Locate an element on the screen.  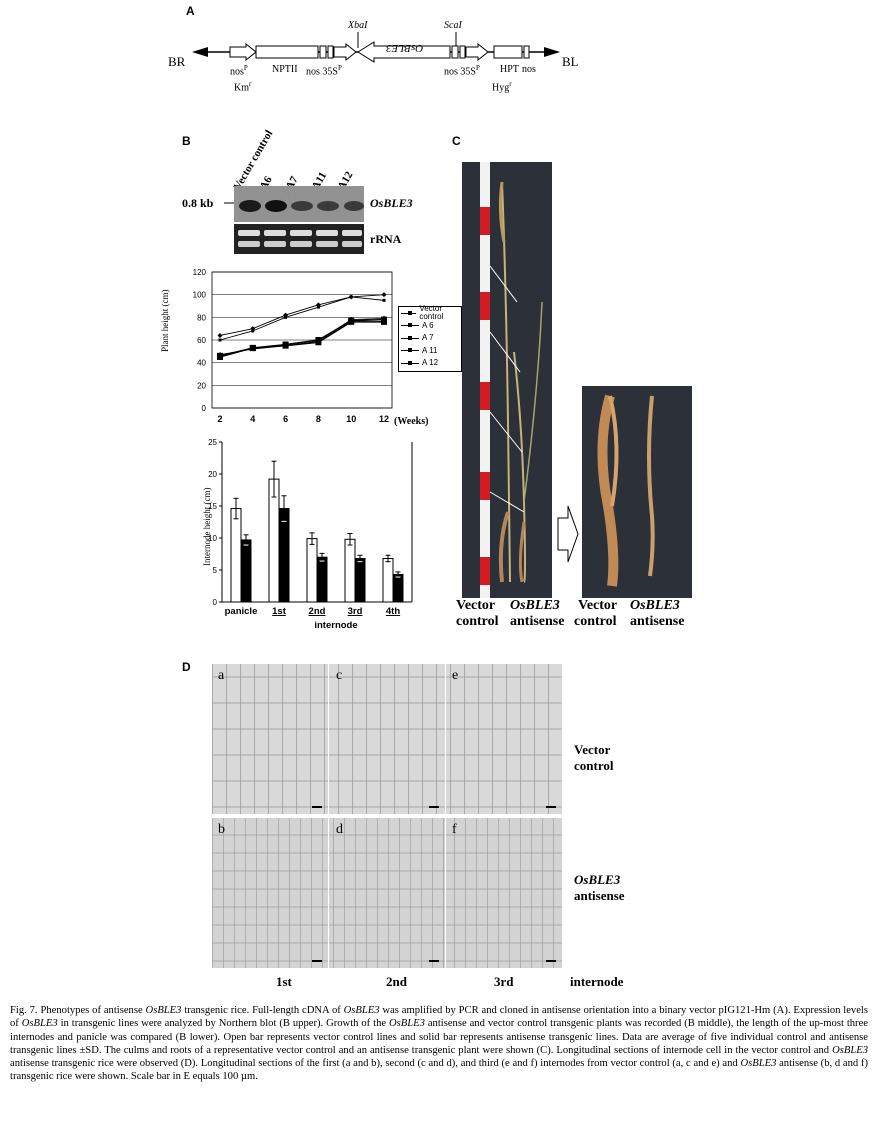
bar-chart-ylabel: Internode height (cm) is located at coordinates (207, 526).